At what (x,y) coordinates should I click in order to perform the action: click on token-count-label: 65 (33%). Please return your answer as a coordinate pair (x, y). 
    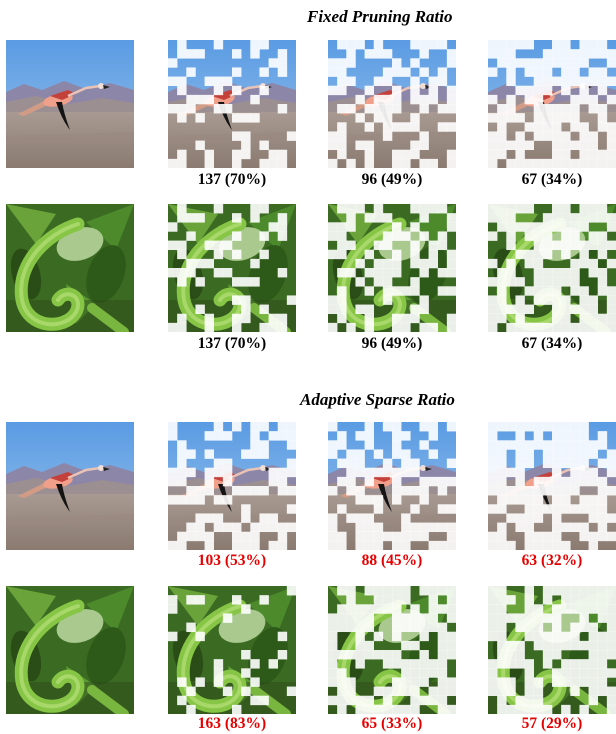
    Looking at the image, I should click on (392, 723).